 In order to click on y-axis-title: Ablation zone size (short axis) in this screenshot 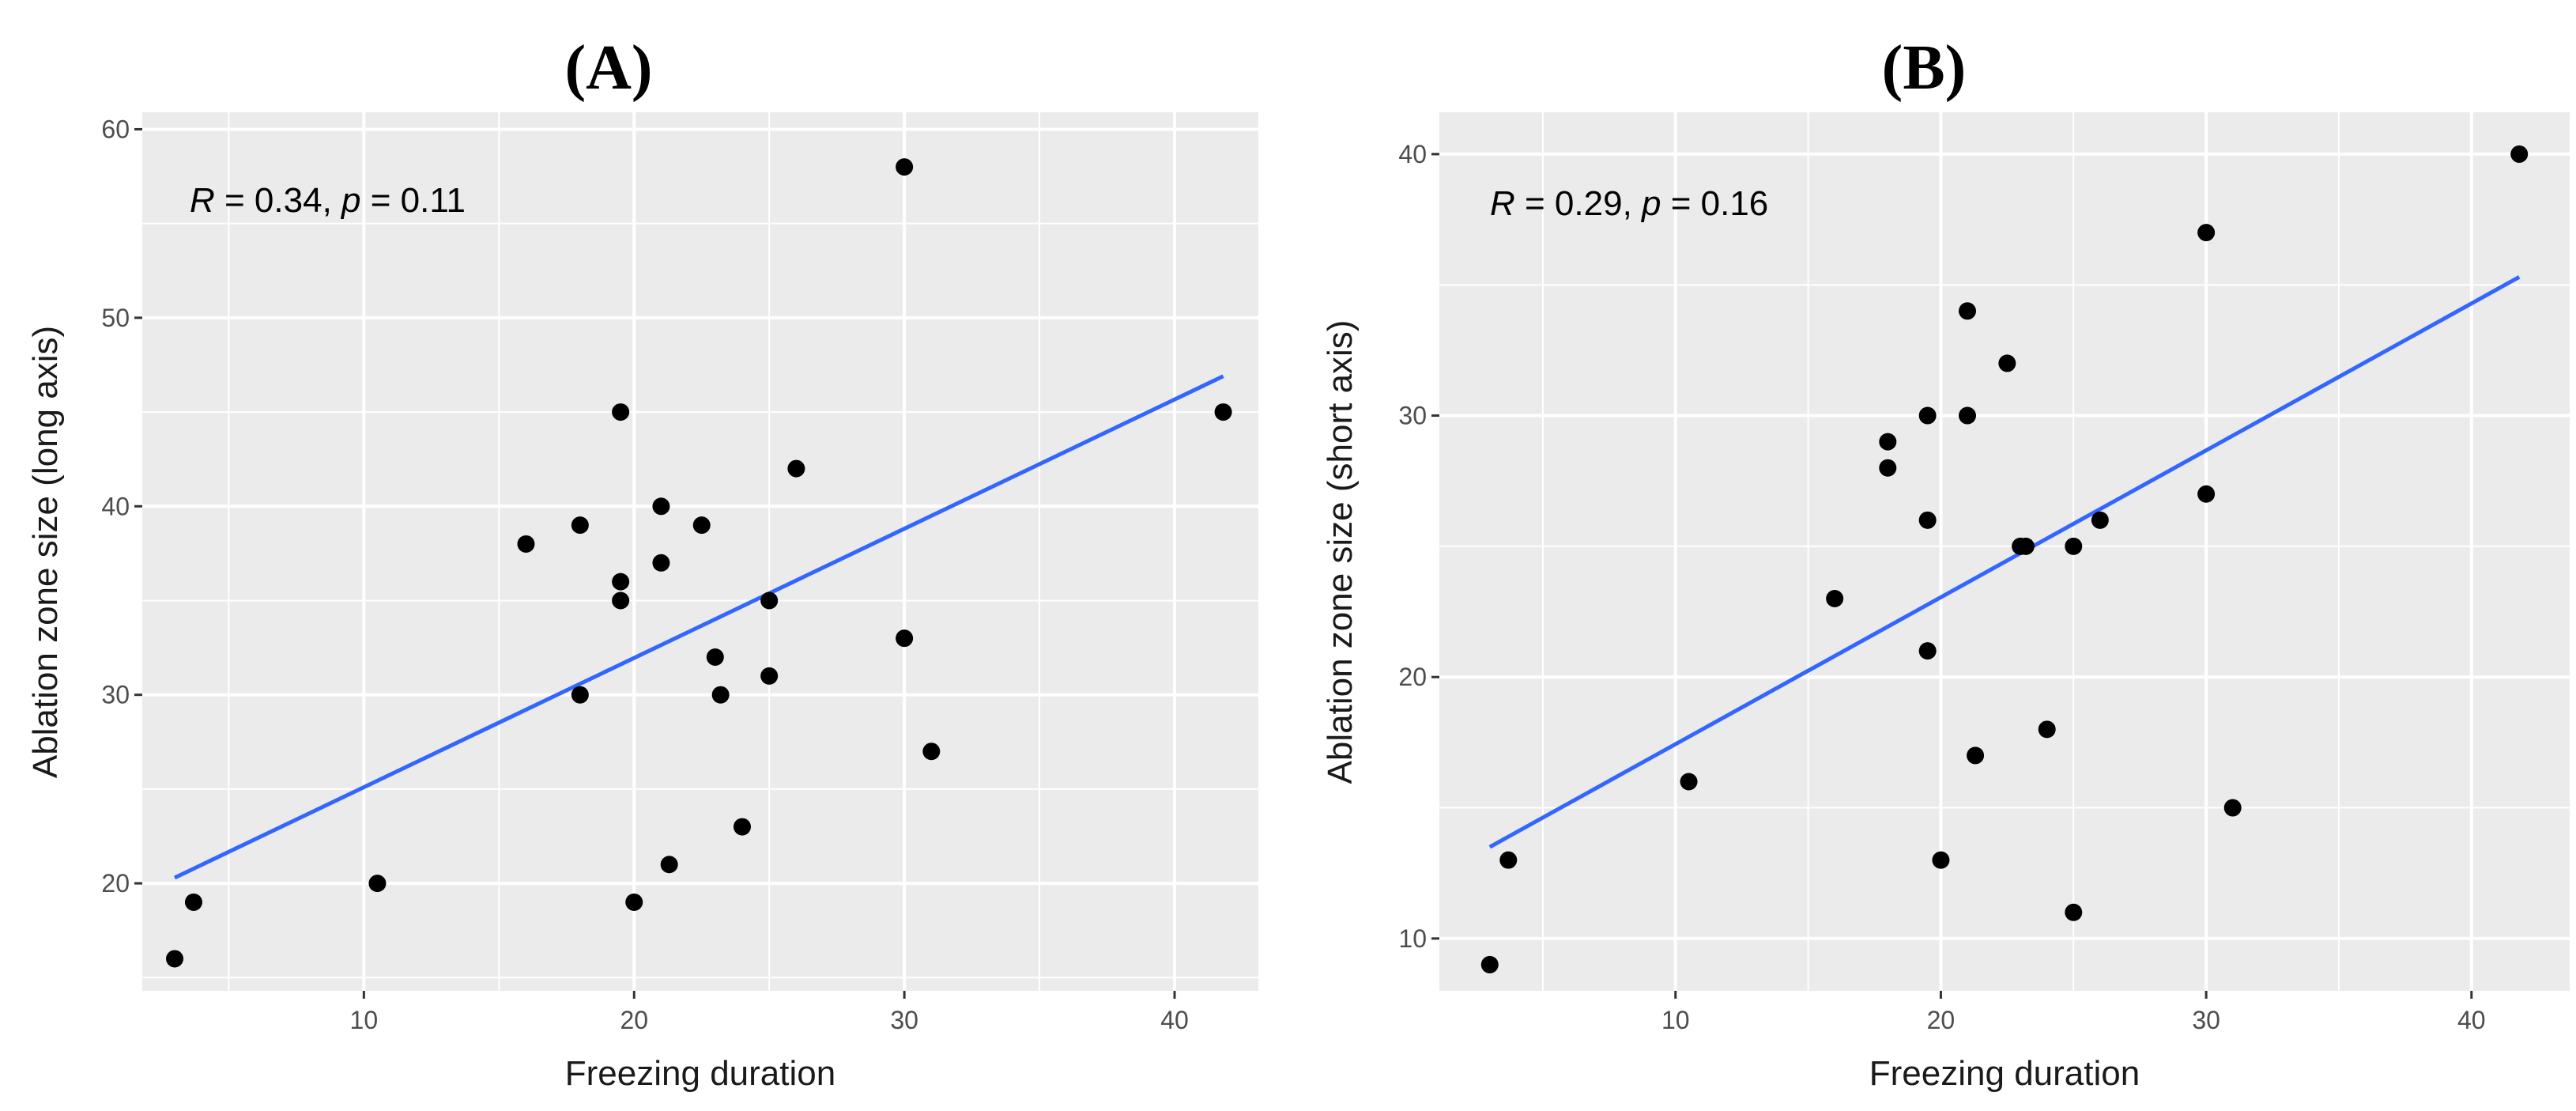, I will do `click(1340, 552)`.